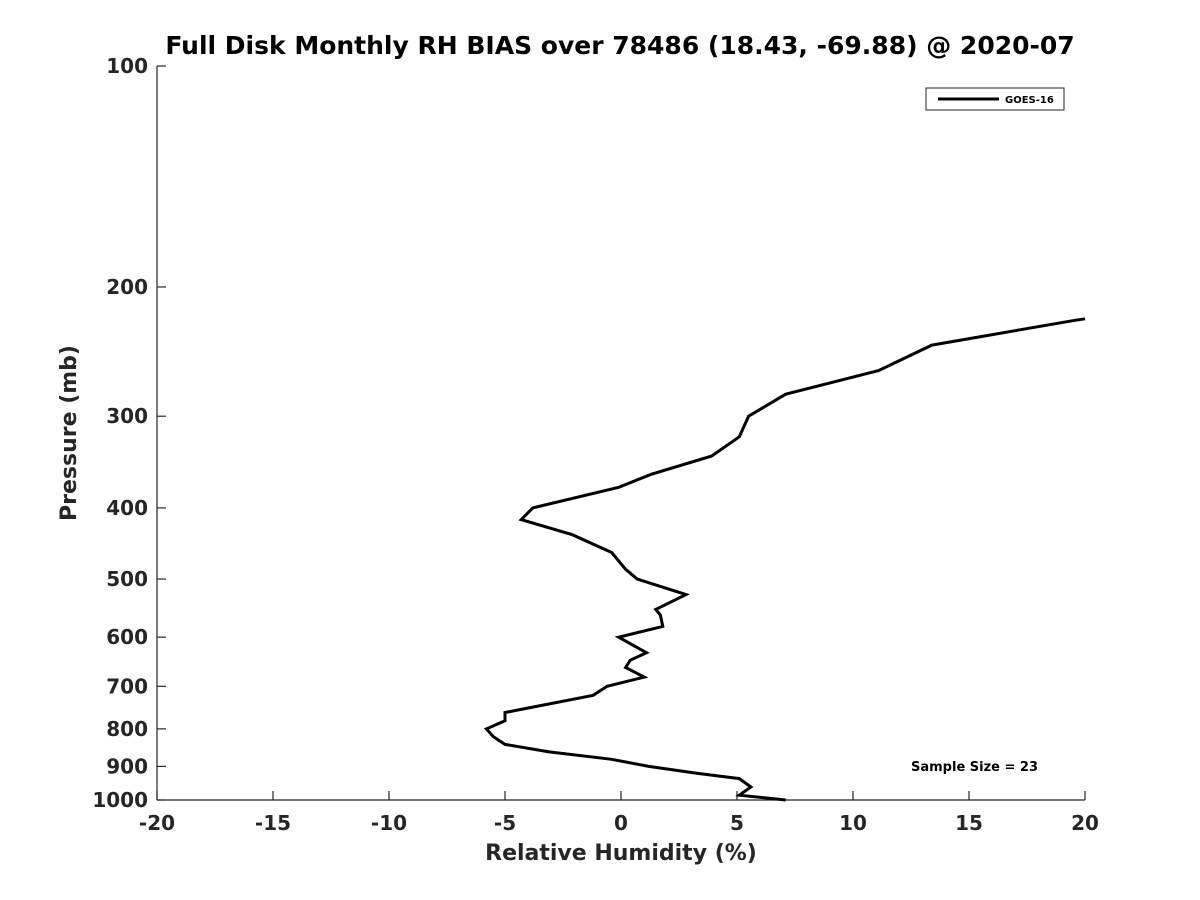 Image resolution: width=1200 pixels, height=900 pixels. What do you see at coordinates (129, 433) in the screenshot?
I see `y-axis-ticks: 100 200 300 400 500 600 700 800 900 1000` at bounding box center [129, 433].